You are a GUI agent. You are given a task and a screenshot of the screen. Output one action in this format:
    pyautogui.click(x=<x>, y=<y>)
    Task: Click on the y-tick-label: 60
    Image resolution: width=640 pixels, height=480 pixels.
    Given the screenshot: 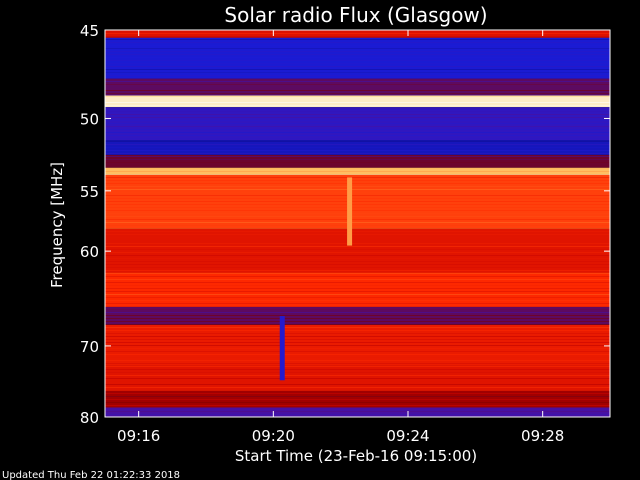 What is the action you would take?
    pyautogui.click(x=89, y=252)
    